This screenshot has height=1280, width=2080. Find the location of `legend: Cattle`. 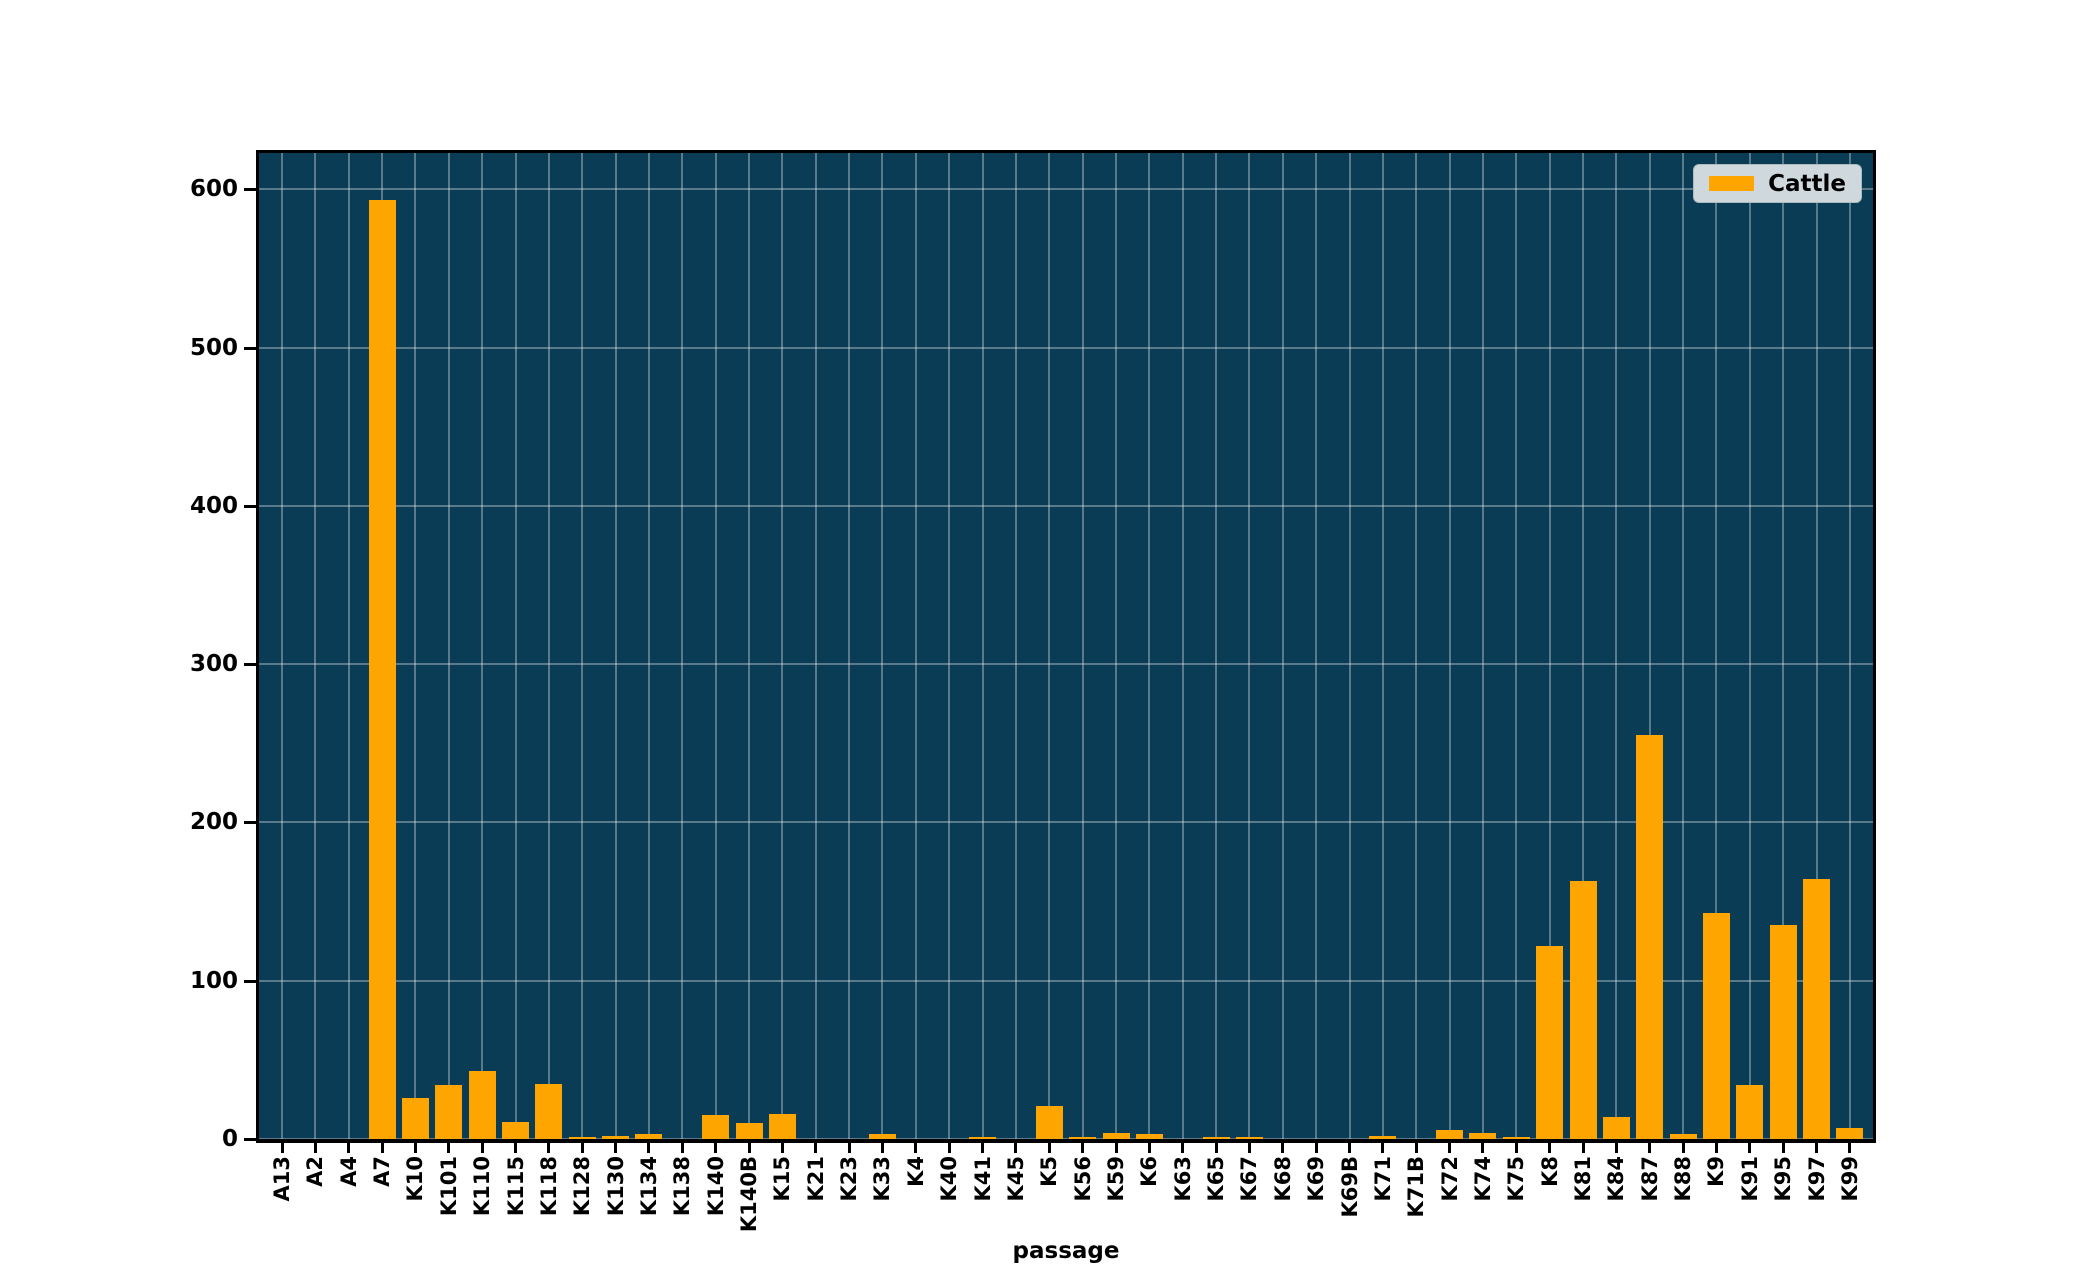

legend: Cattle is located at coordinates (1777, 183).